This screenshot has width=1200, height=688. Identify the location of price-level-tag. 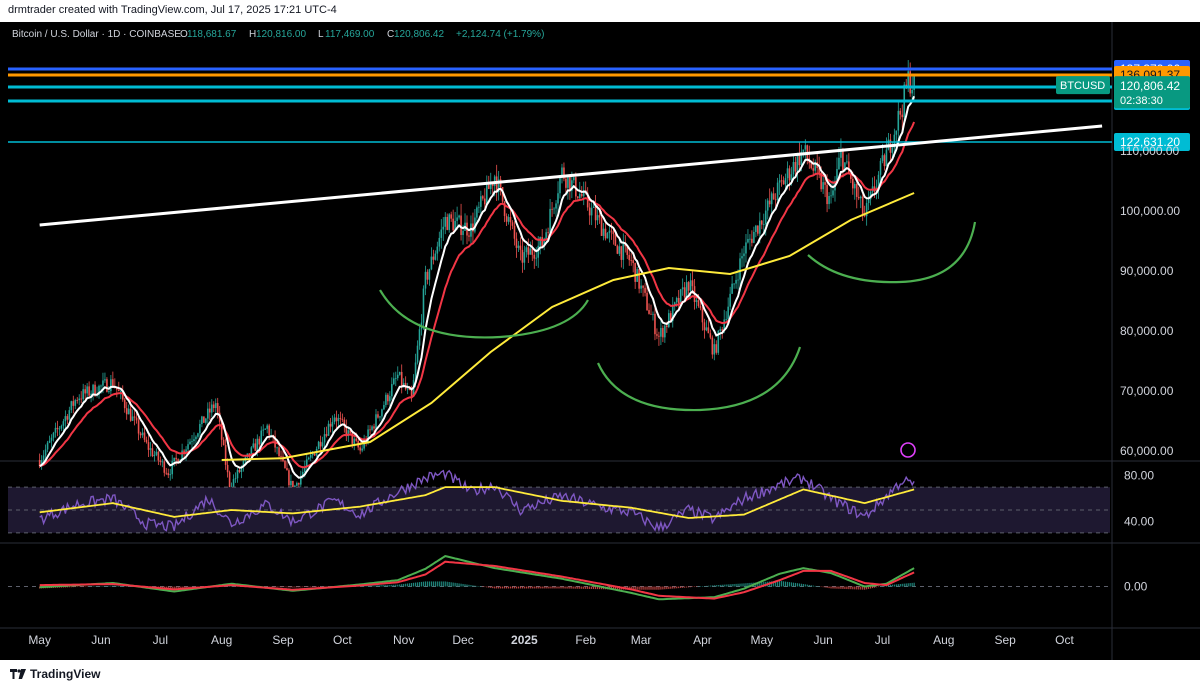
(1152, 142).